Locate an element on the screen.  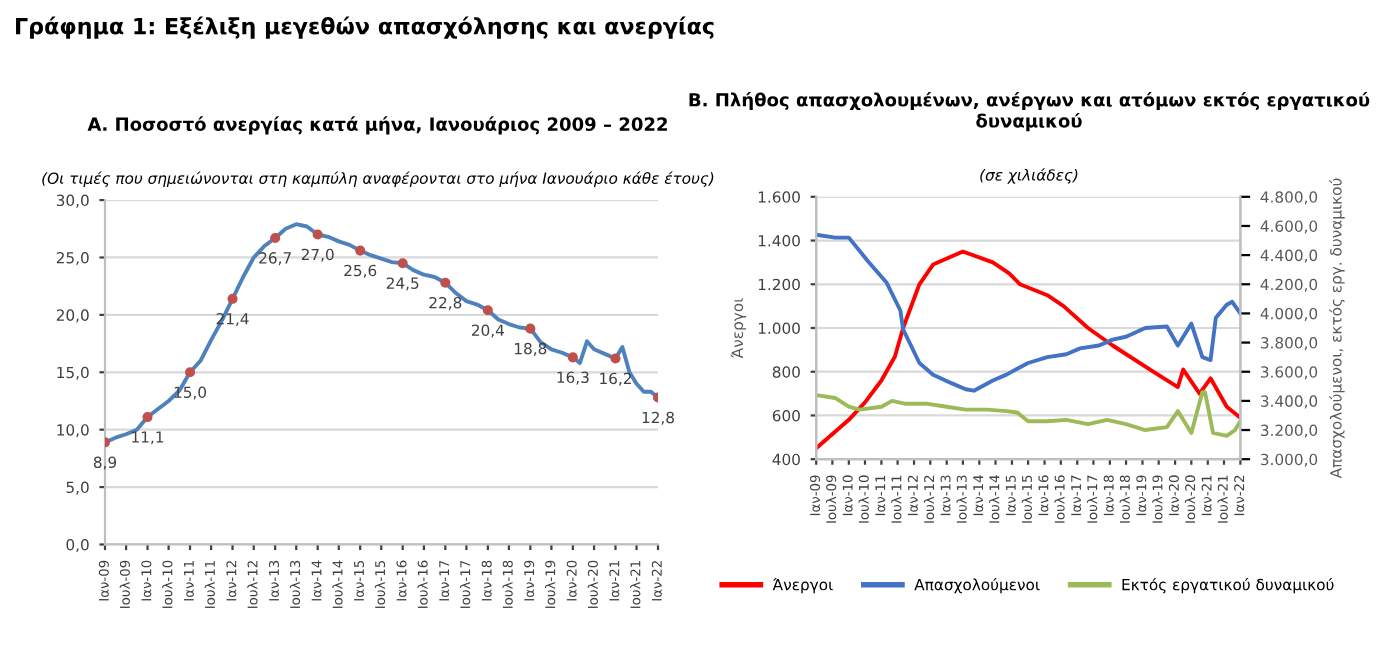
chart-title: Α. Ποσοστό ανεργίας κατά μήνα, Ιανουάριος 2009 – 2022 is located at coordinates (377, 125).